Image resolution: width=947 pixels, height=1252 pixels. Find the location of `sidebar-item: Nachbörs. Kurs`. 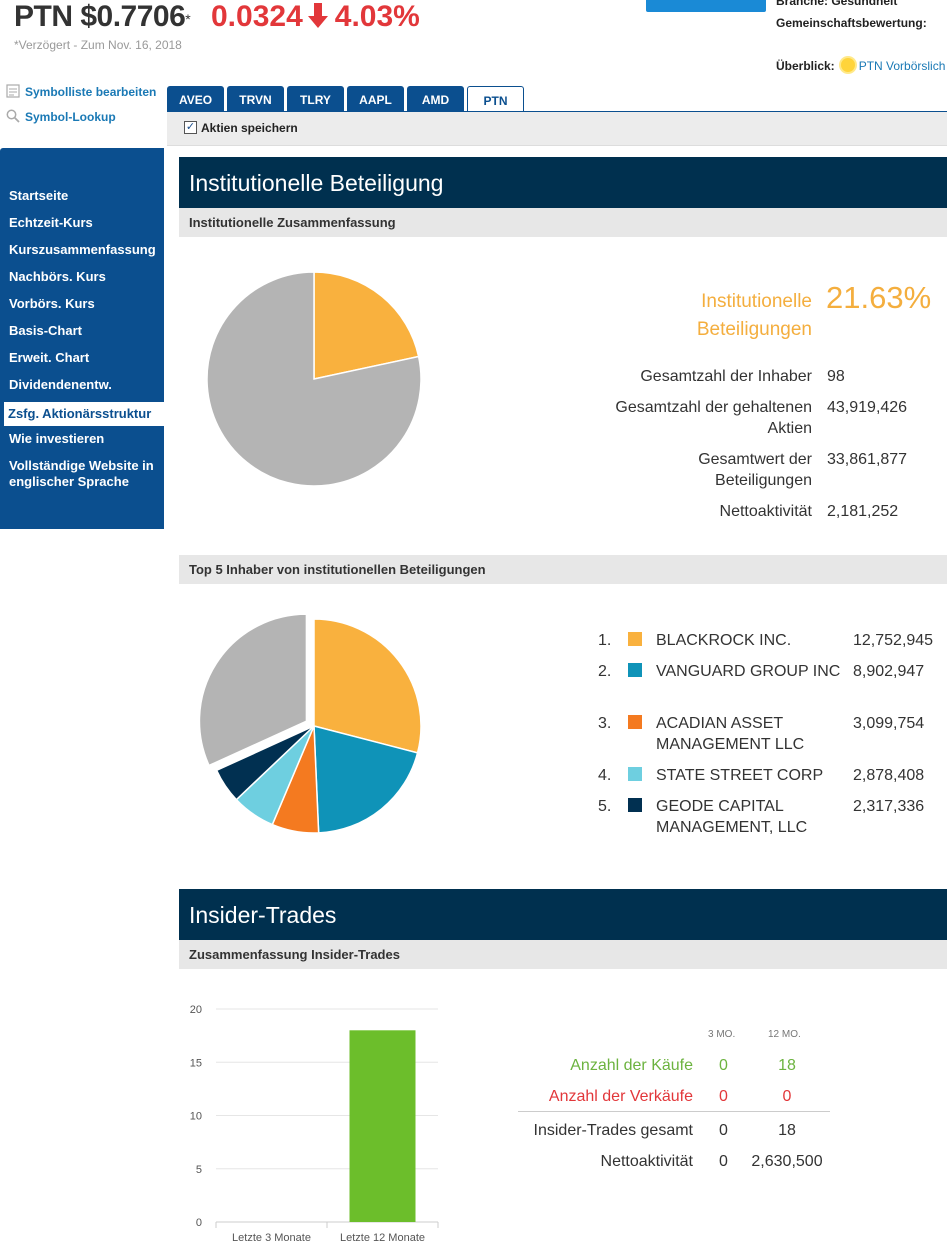

sidebar-item: Nachbörs. Kurs is located at coordinates (57, 276).